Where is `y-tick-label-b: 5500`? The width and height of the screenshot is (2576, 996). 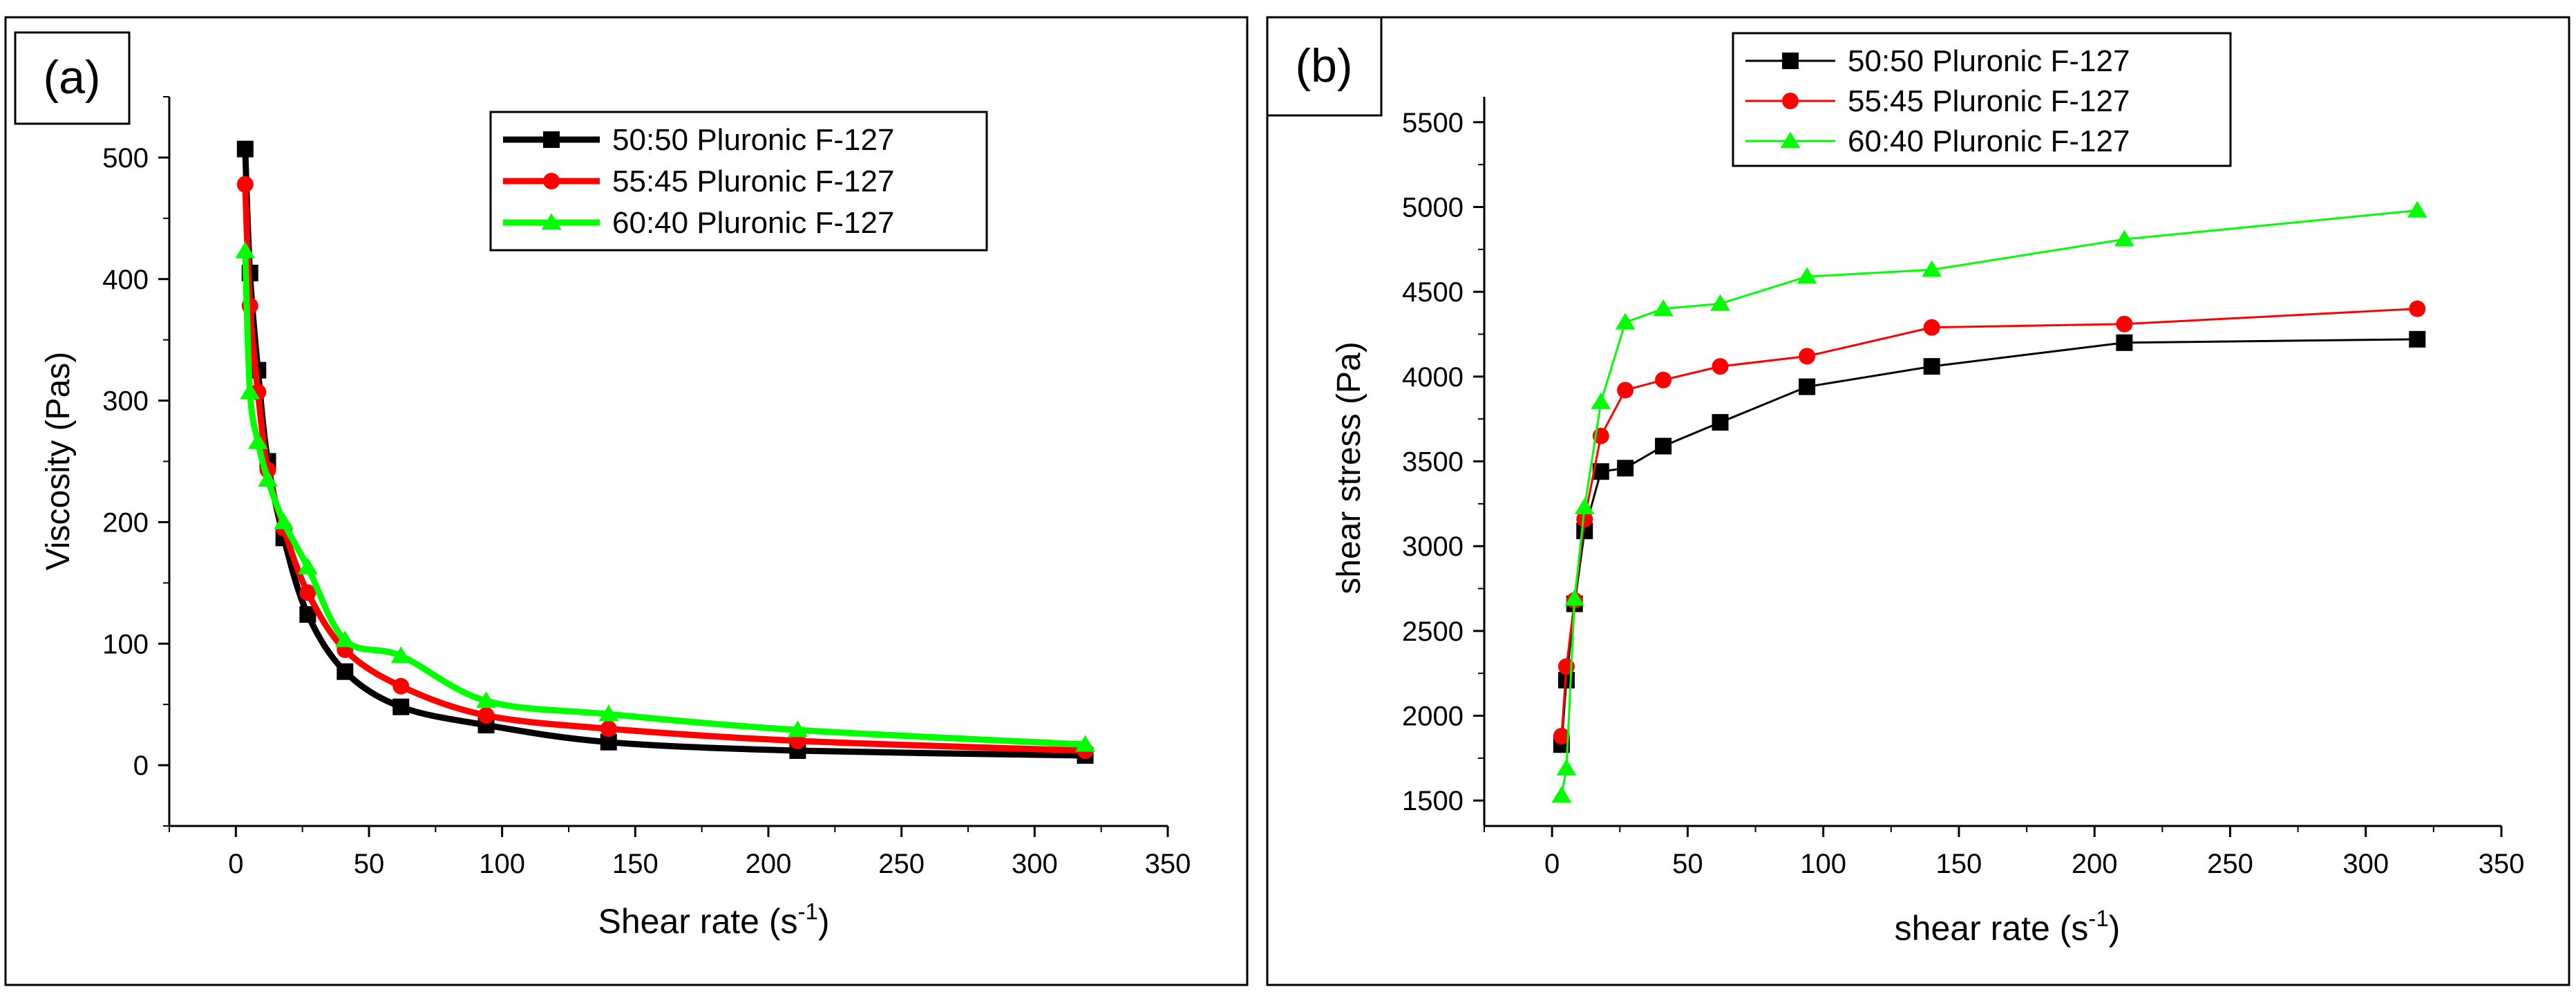
y-tick-label-b: 5500 is located at coordinates (1433, 123).